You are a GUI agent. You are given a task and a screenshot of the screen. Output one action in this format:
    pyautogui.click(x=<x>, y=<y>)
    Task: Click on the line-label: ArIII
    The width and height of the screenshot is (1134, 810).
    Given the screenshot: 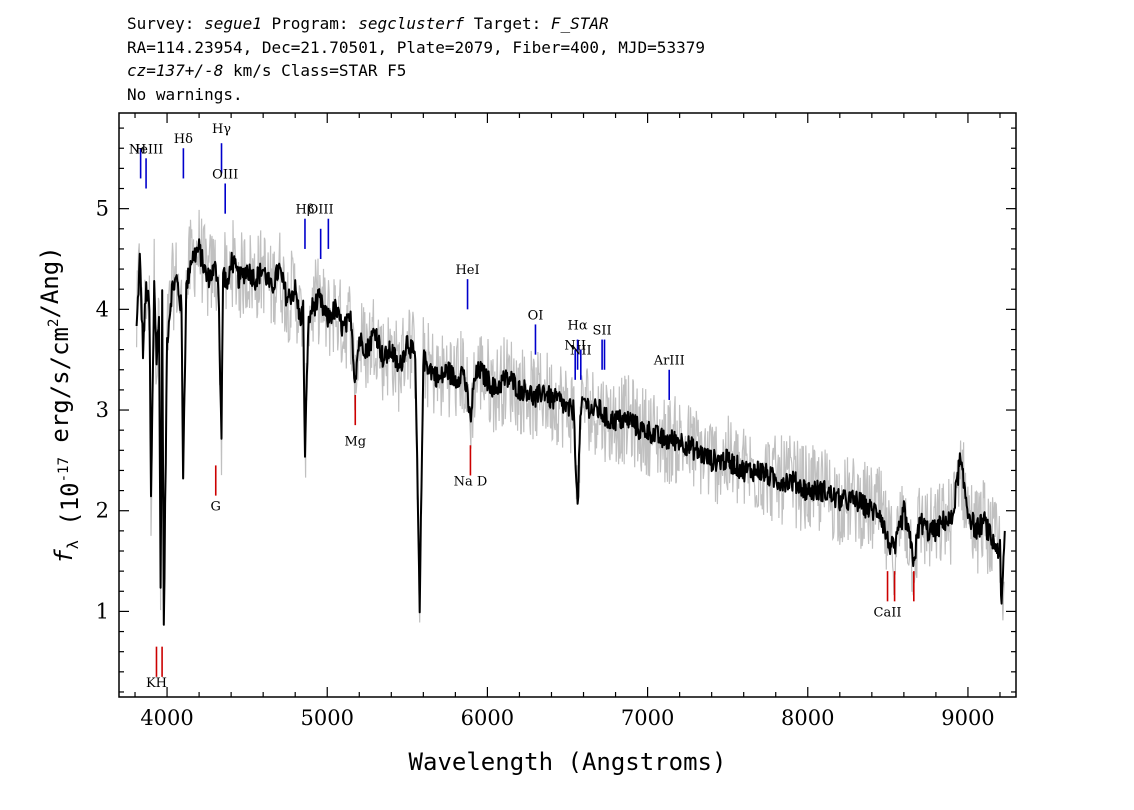 What is the action you would take?
    pyautogui.click(x=669, y=361)
    